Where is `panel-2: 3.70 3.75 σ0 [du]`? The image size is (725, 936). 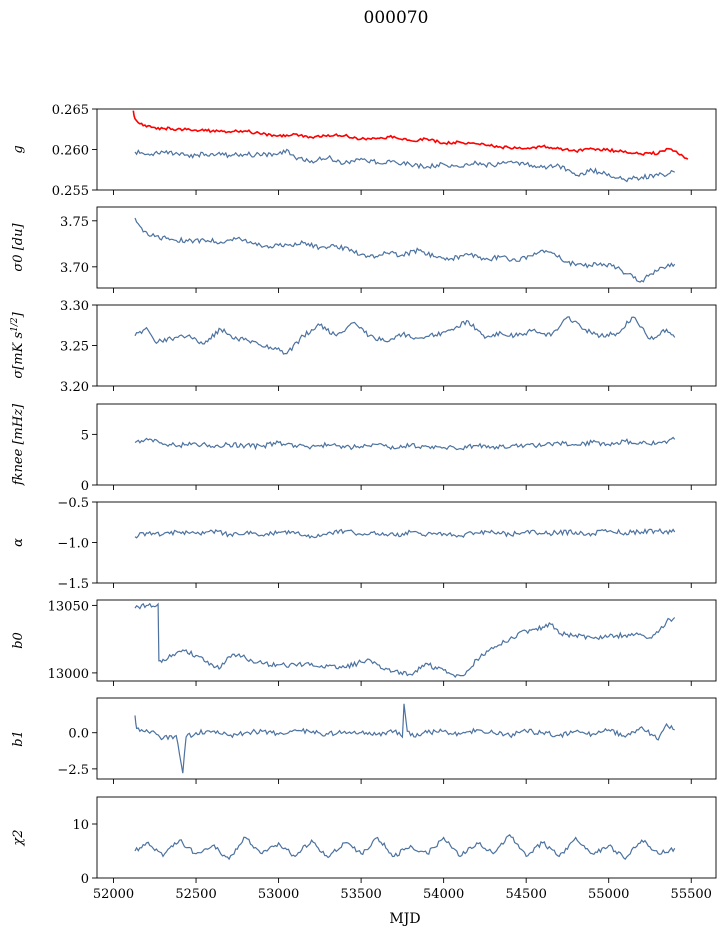 panel-2: 3.70 3.75 σ0 [du] is located at coordinates (364, 249).